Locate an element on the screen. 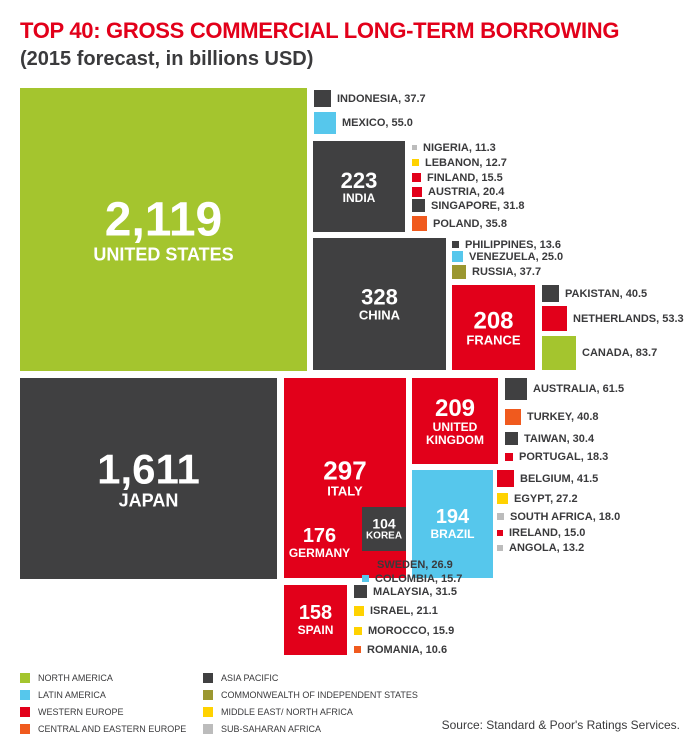  small-item-venezuela: VENEZUELA, 25.0 is located at coordinates (507, 256).